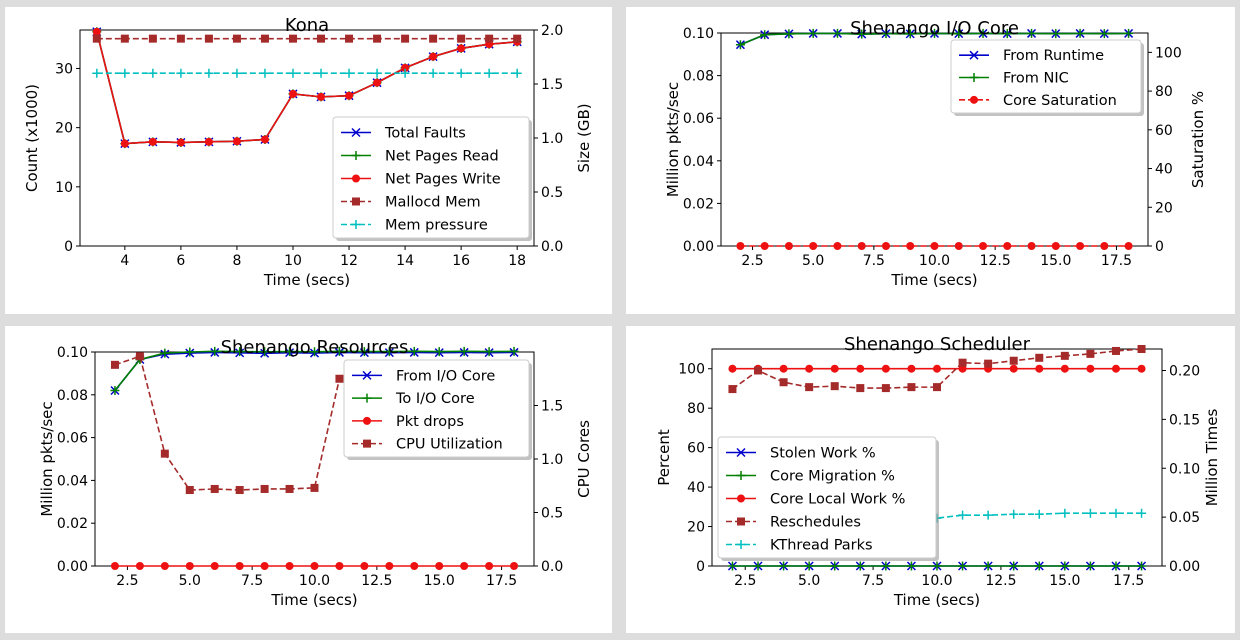  Describe the element at coordinates (427, 445) in the screenshot. I see `legend-item-cpu-utilization: CPU Utilization` at that location.